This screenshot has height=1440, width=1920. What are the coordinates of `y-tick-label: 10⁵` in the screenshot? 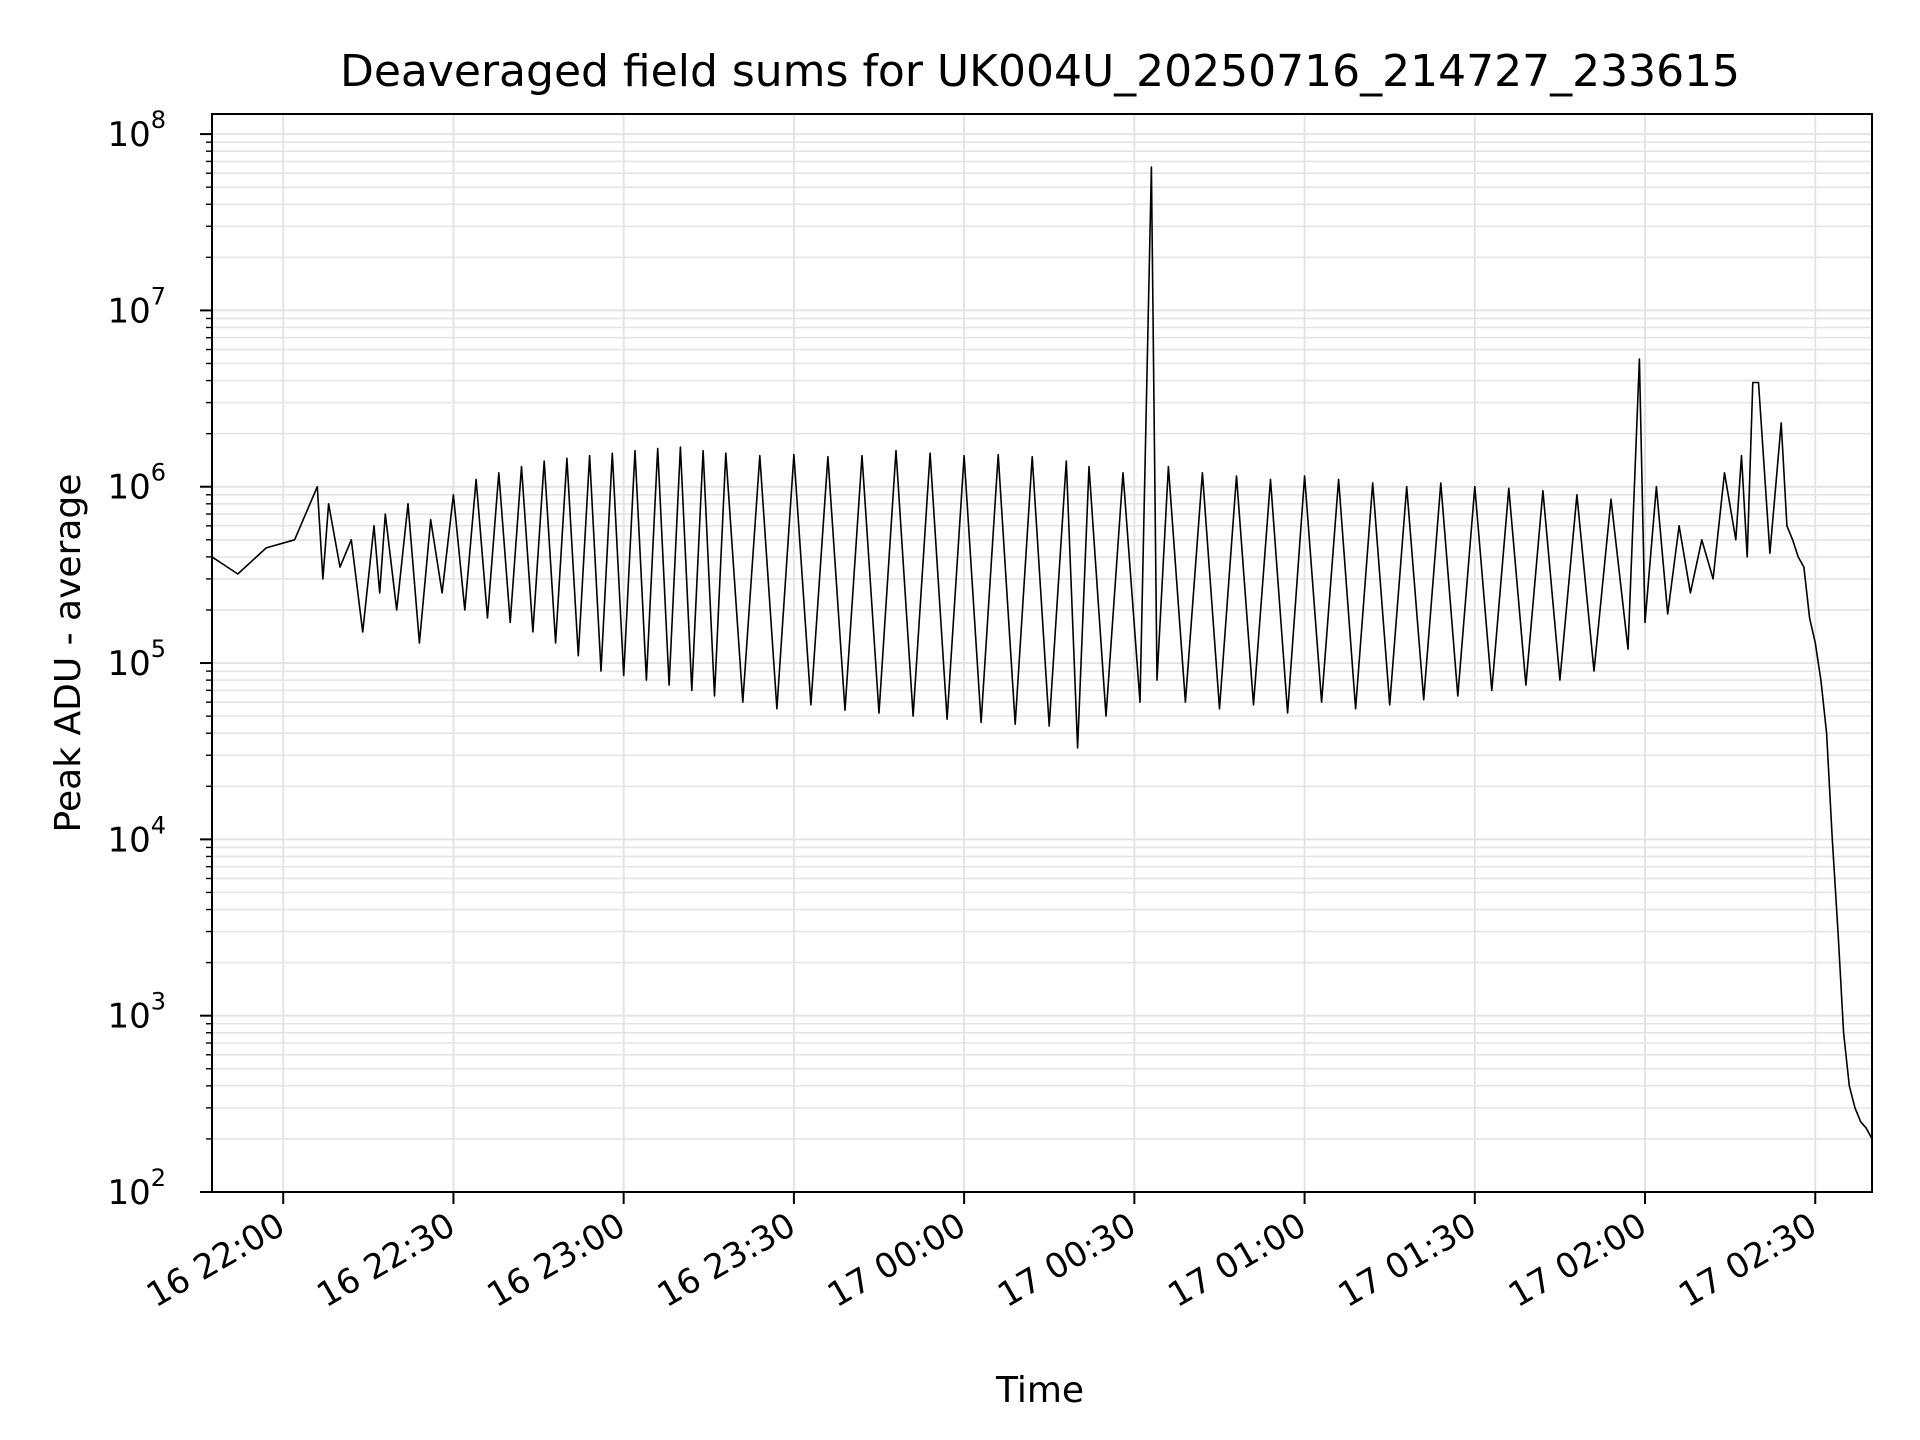 It's located at (136, 659).